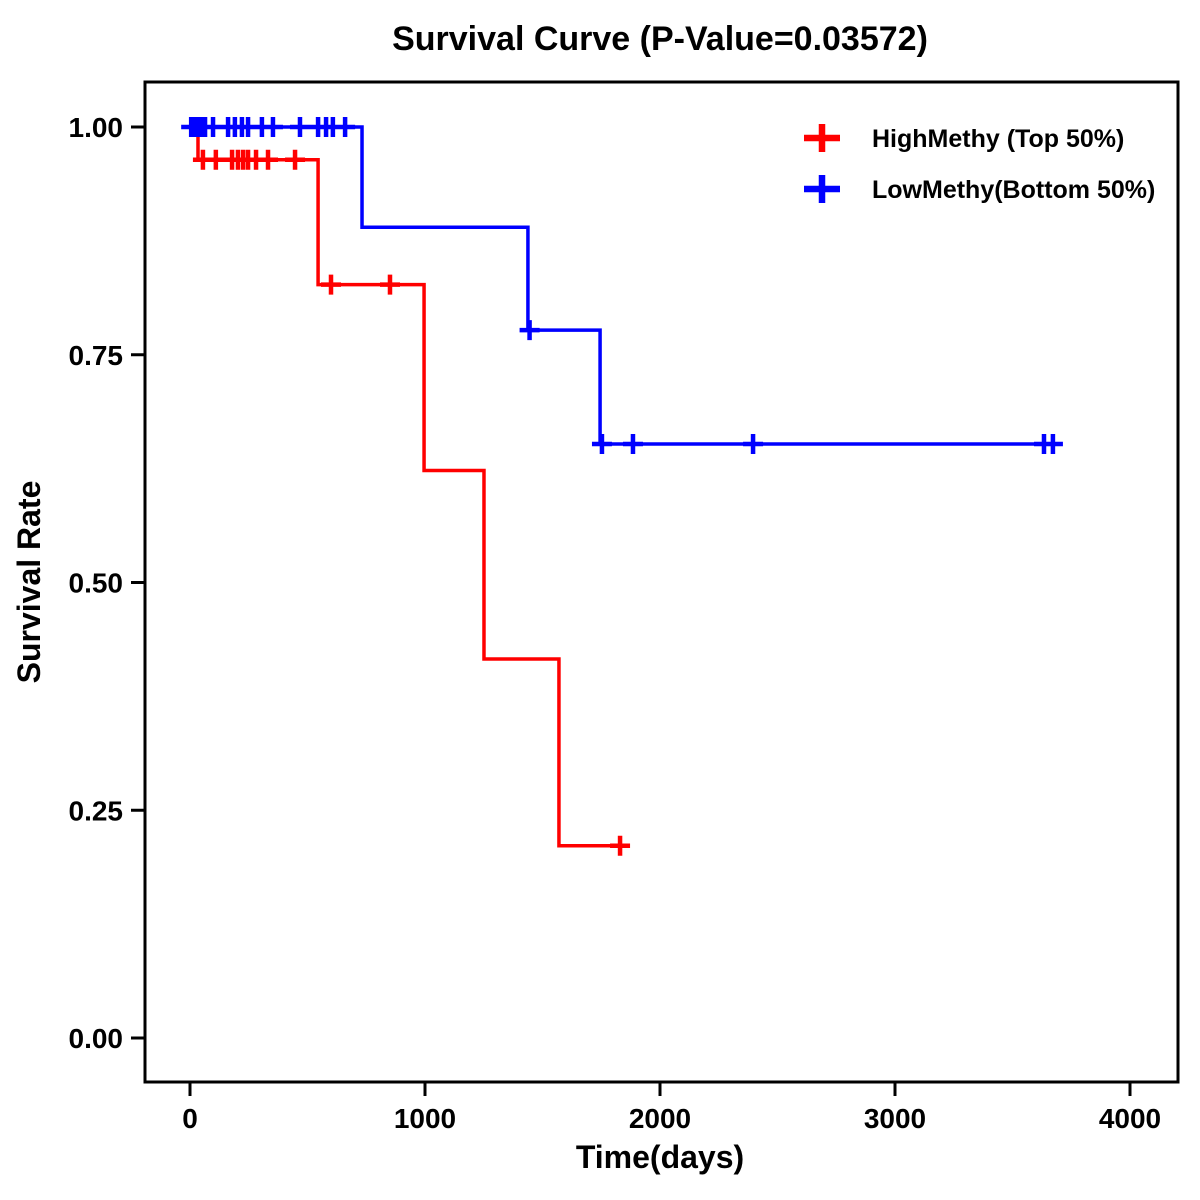 Image resolution: width=1200 pixels, height=1200 pixels. Describe the element at coordinates (96, 810) in the screenshot. I see `y-tick-label: 0.25` at that location.